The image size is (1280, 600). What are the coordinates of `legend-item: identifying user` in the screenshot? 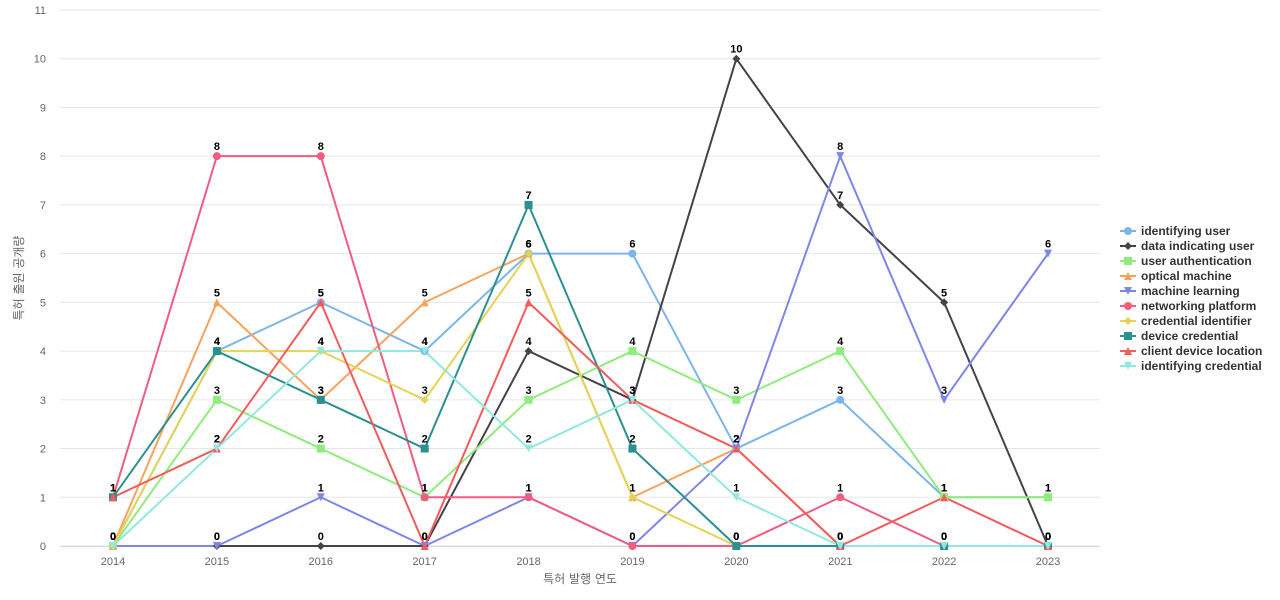 It's located at (1175, 231).